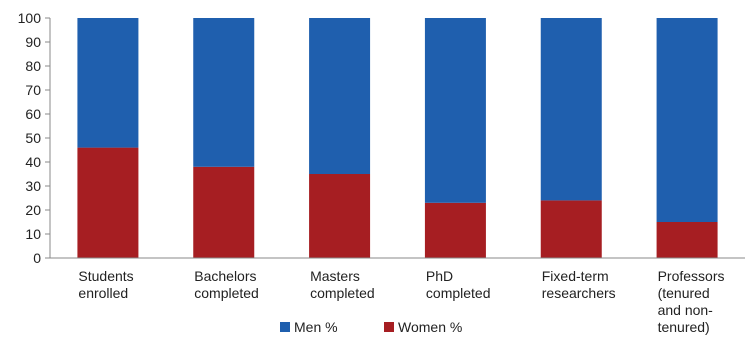 The height and width of the screenshot is (343, 753). What do you see at coordinates (316, 327) in the screenshot?
I see `legend-label: Men %` at bounding box center [316, 327].